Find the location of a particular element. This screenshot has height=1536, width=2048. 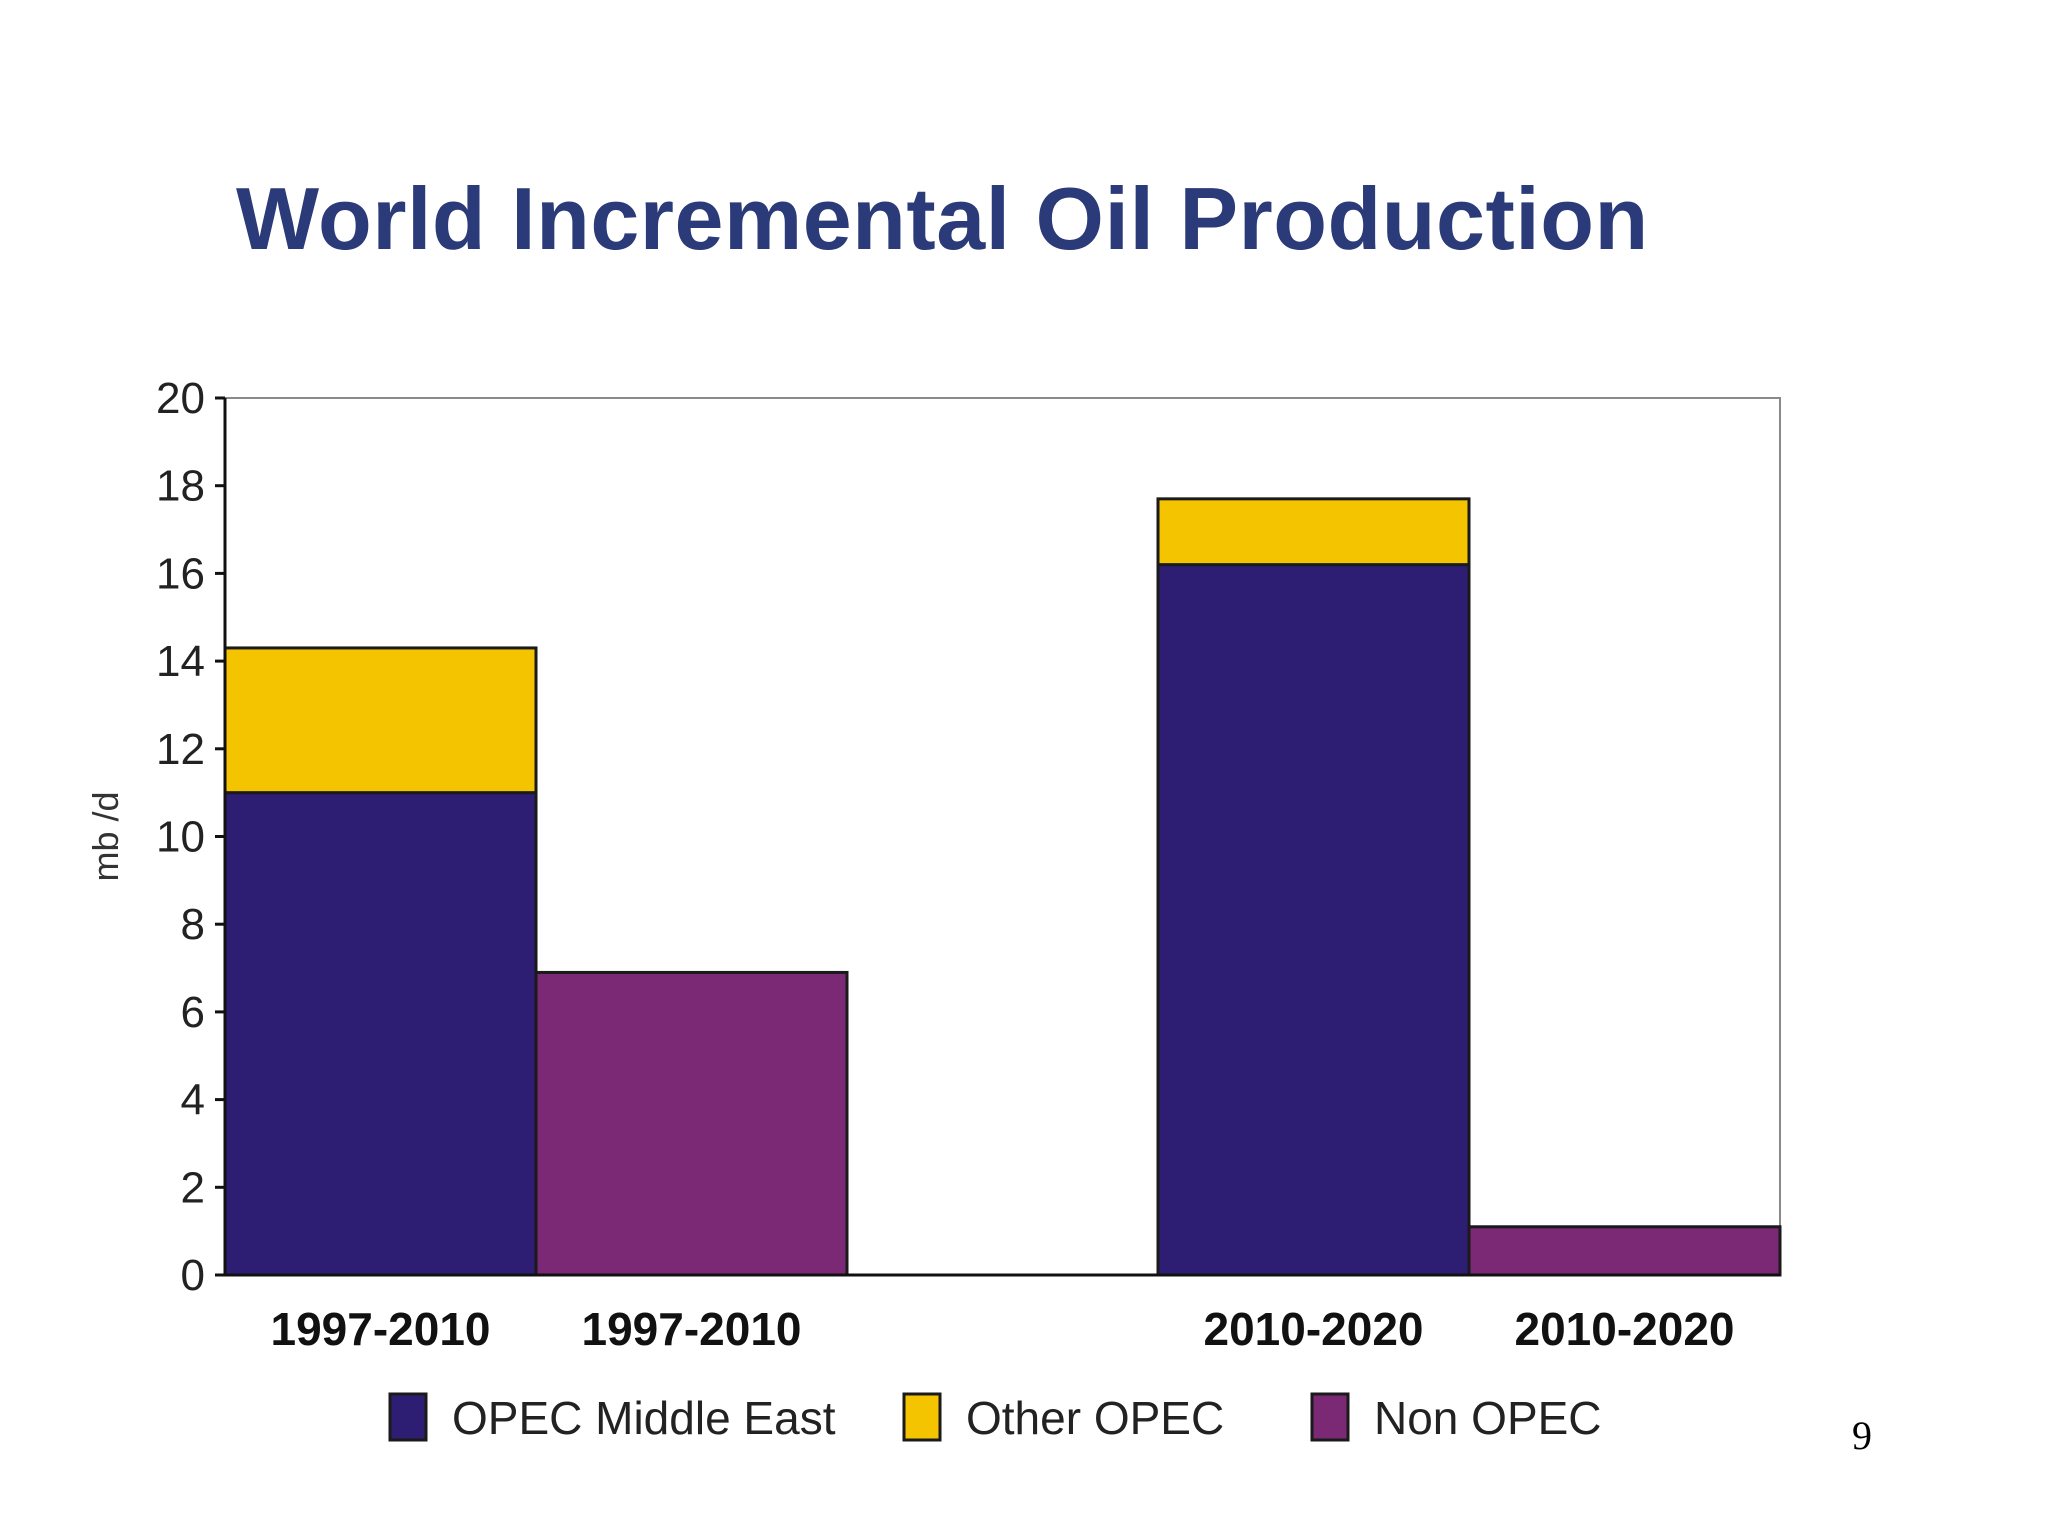

legend-swatch-other-opec is located at coordinates (922, 1417).